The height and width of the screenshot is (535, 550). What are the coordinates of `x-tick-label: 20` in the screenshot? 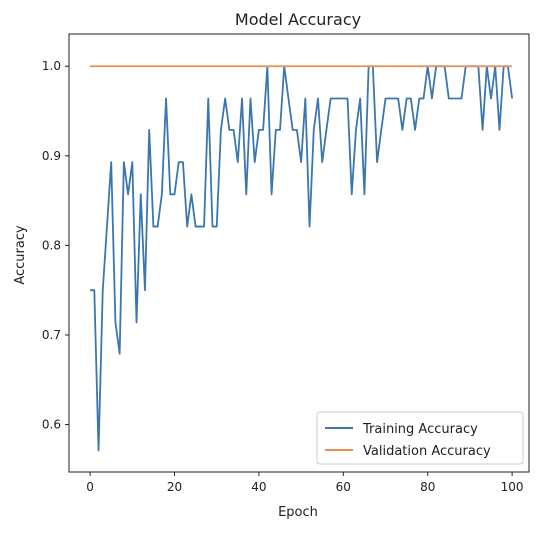 It's located at (174, 487).